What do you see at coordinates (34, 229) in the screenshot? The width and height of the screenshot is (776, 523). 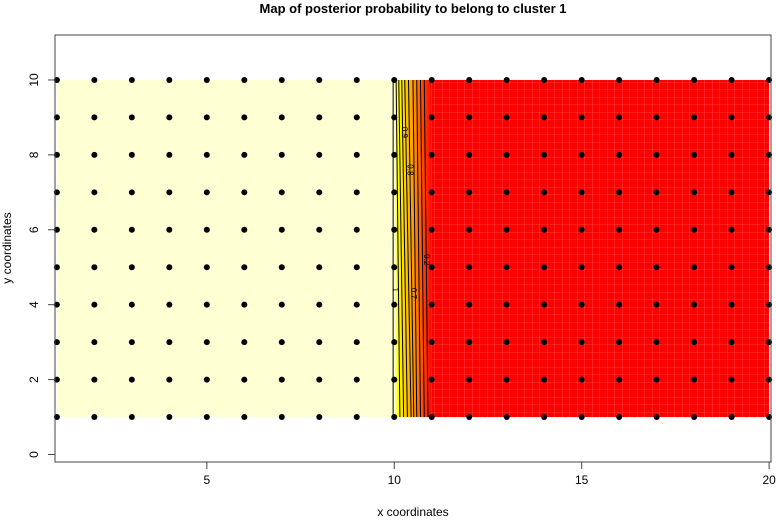 I see `y-tick-label: 6` at bounding box center [34, 229].